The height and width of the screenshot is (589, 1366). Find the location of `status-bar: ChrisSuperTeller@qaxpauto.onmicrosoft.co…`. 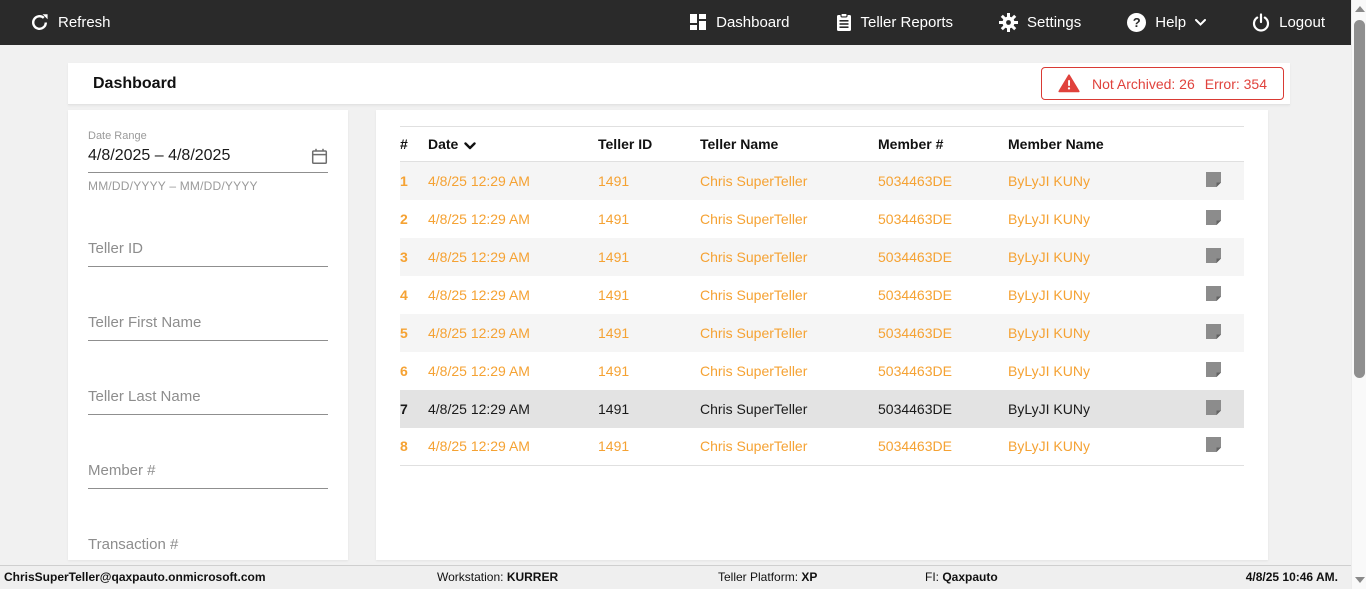

status-bar: ChrisSuperTeller@qaxpauto.onmicrosoft.co… is located at coordinates (683, 577).